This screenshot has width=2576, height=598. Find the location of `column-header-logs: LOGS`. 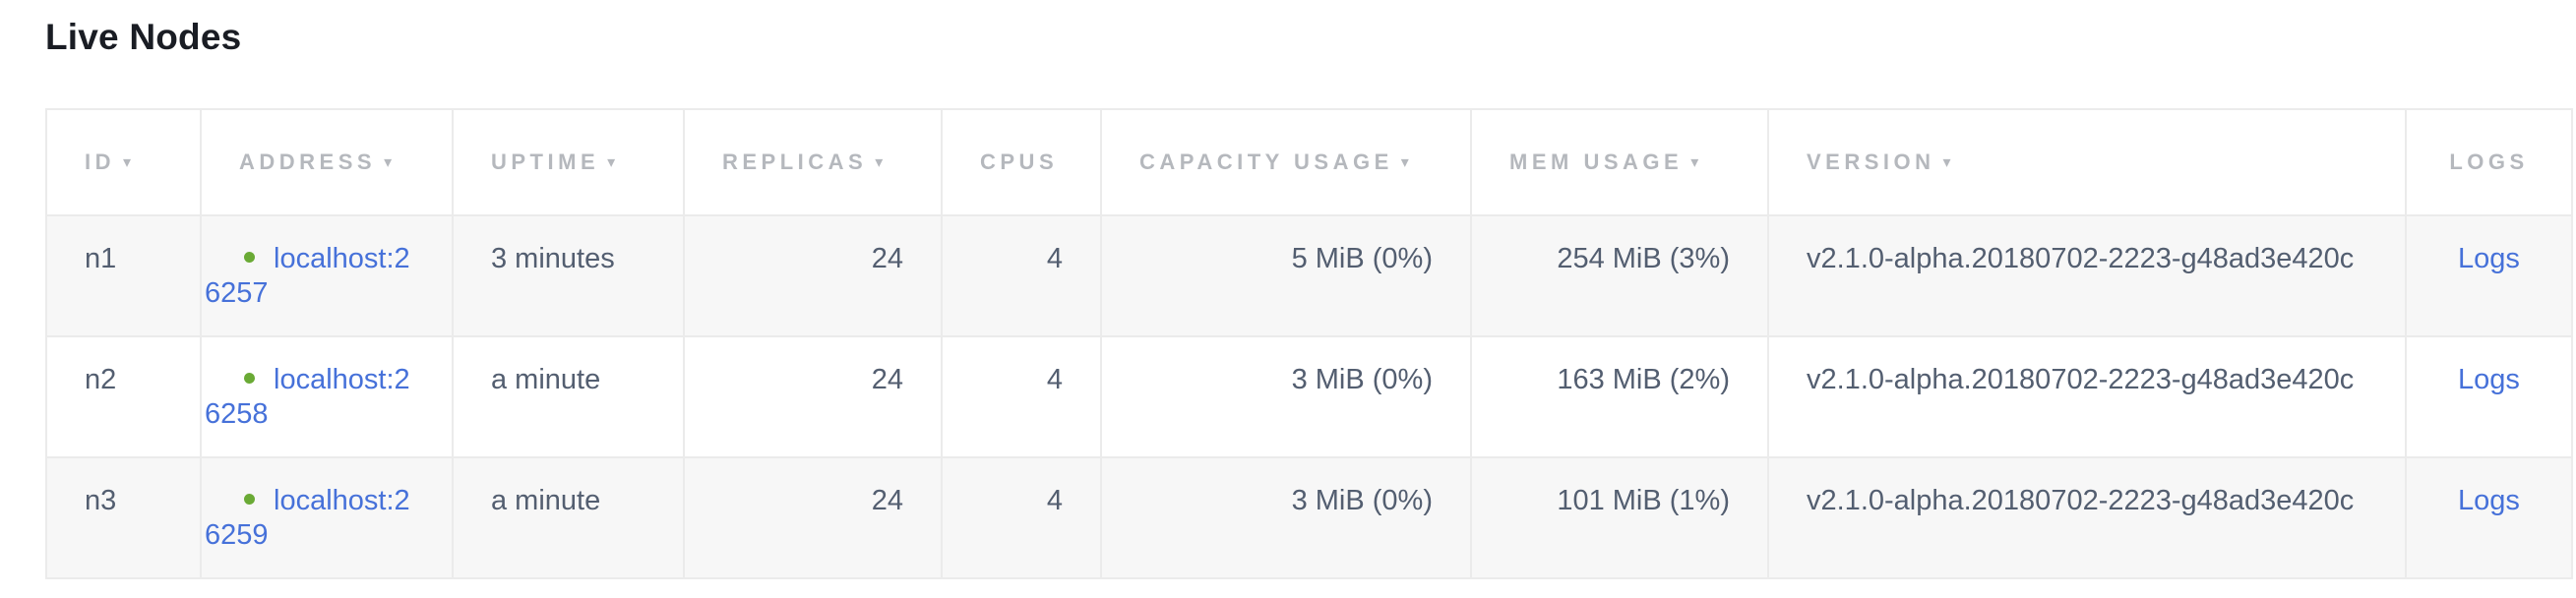

column-header-logs: LOGS is located at coordinates (2489, 162).